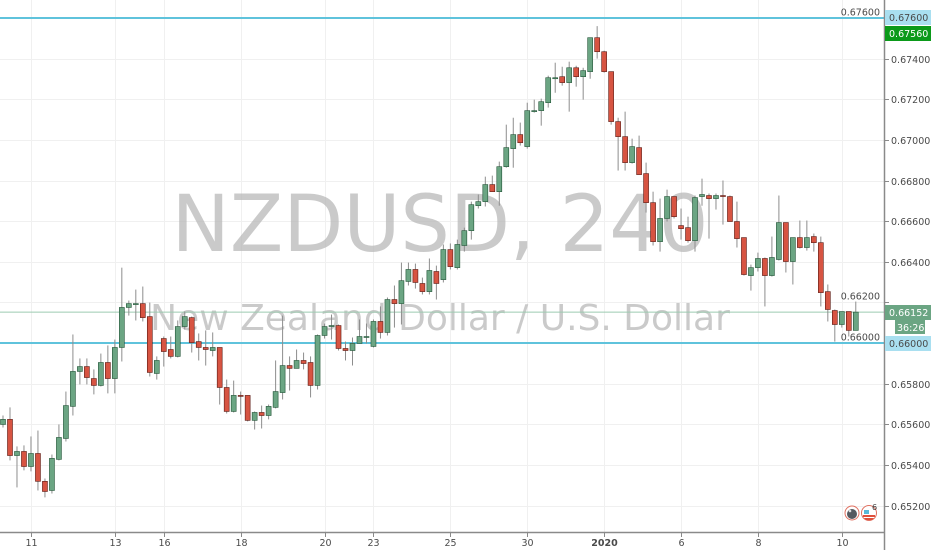 The width and height of the screenshot is (932, 550). I want to click on price-tick-label: 0.66000, so click(860, 338).